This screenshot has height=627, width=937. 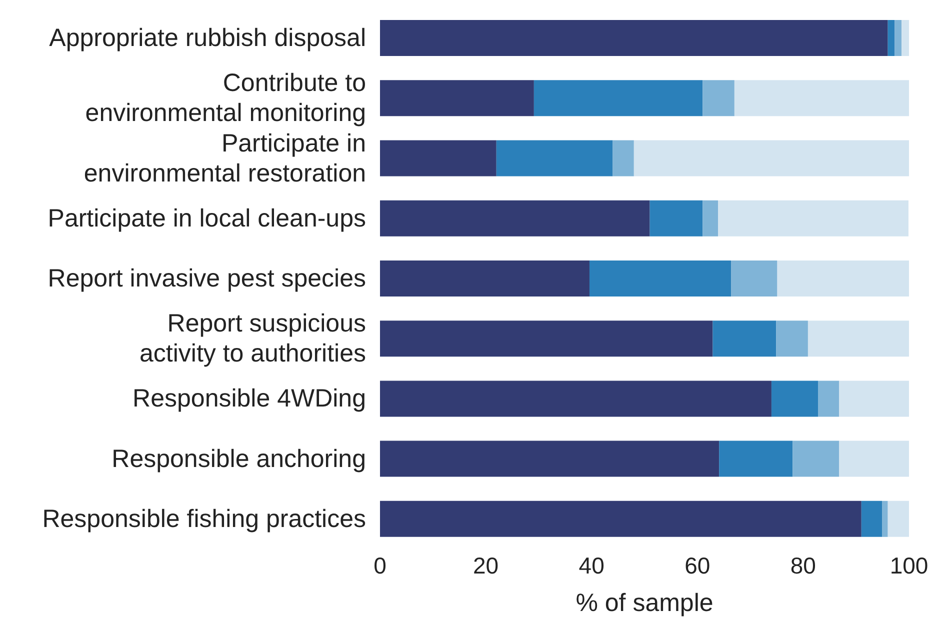 What do you see at coordinates (253, 339) in the screenshot?
I see `y-tick-label: Report suspicious activity to authorities` at bounding box center [253, 339].